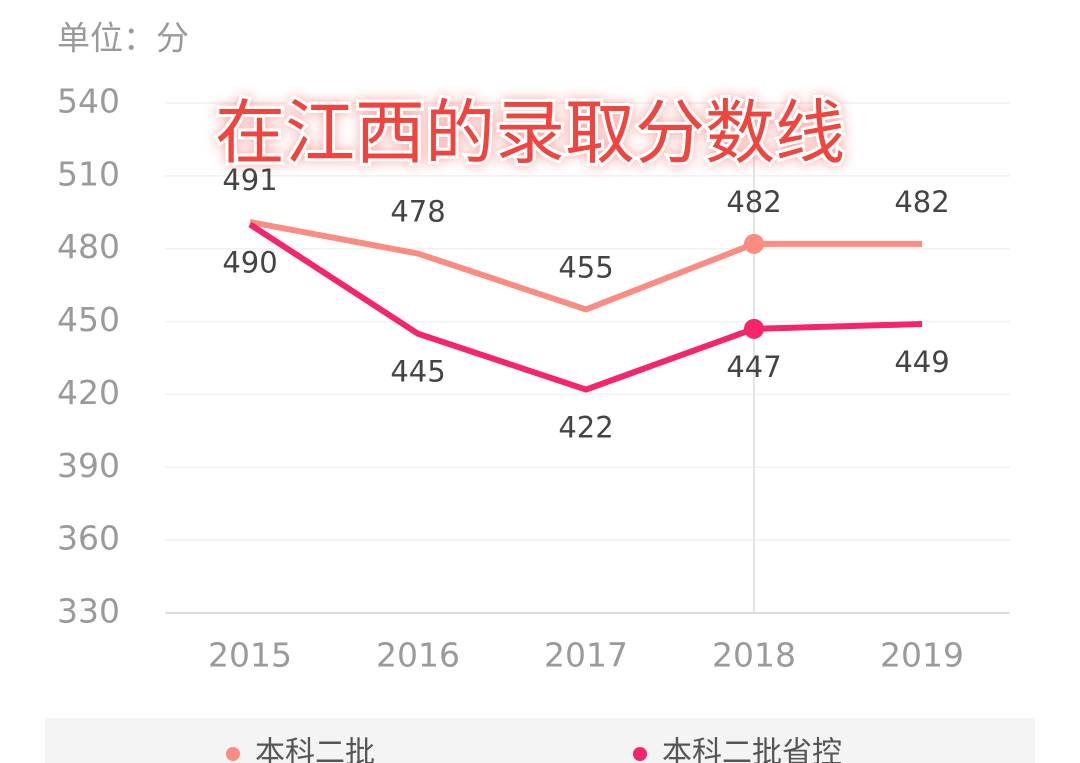 The image size is (1080, 763). What do you see at coordinates (315, 749) in the screenshot?
I see `legend-label: 本科二批` at bounding box center [315, 749].